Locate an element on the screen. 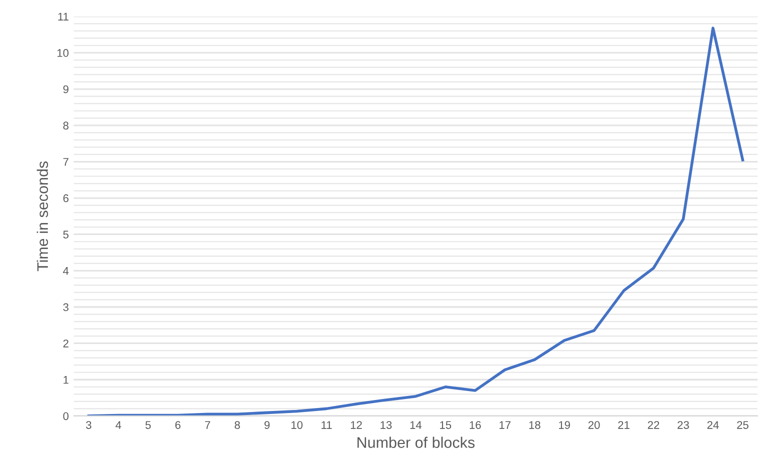  y-tick-label: 2 is located at coordinates (65, 344).